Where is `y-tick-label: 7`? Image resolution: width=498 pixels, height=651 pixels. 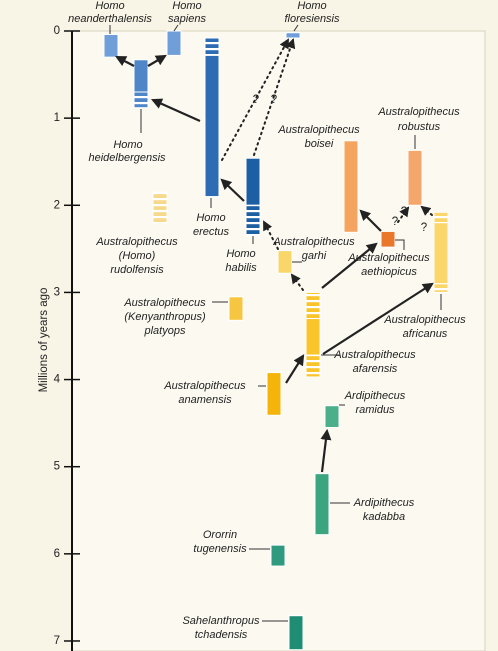 y-tick-label: 7 is located at coordinates (57, 641).